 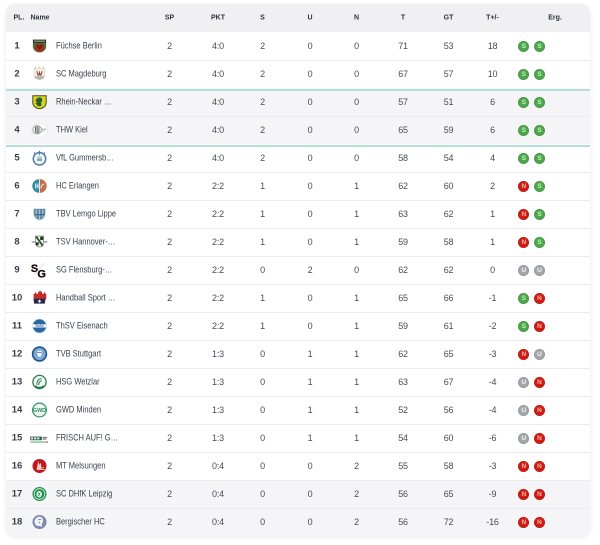 I want to click on svg-text: GWD, so click(x=39, y=411).